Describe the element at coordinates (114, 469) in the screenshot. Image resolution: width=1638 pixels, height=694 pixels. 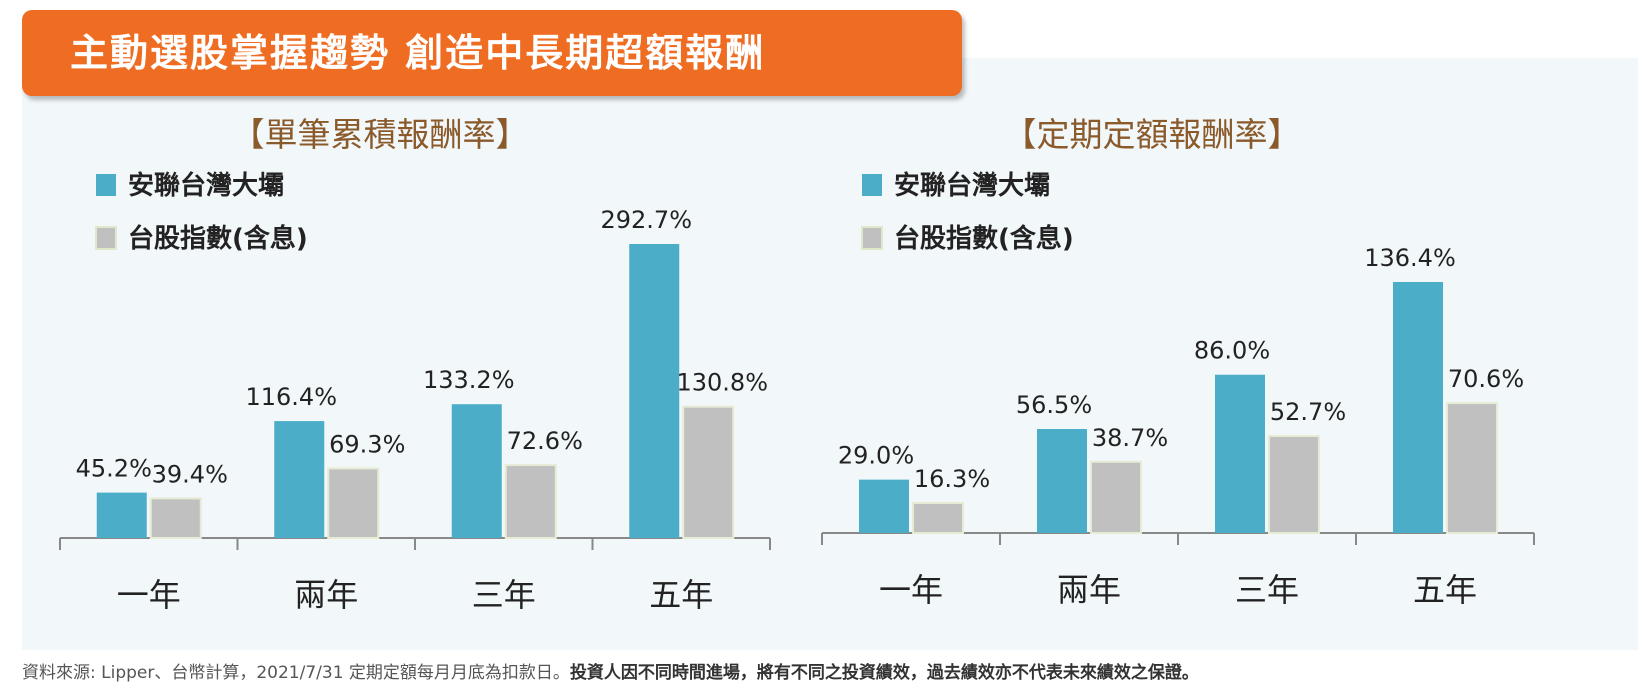
I see `data-label-1-1-1: 45.2%` at that location.